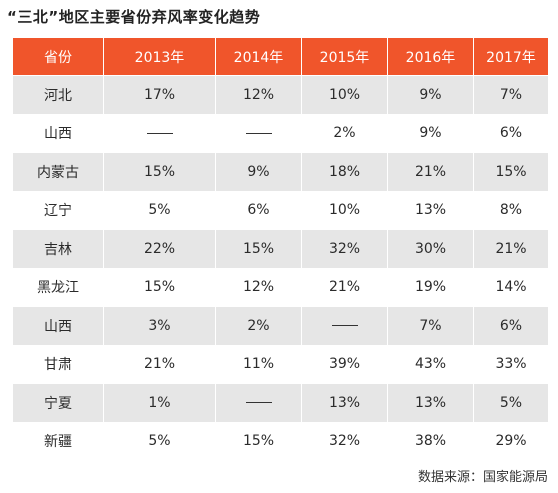 The image size is (558, 493). I want to click on table-cell-2016: 43%, so click(431, 364).